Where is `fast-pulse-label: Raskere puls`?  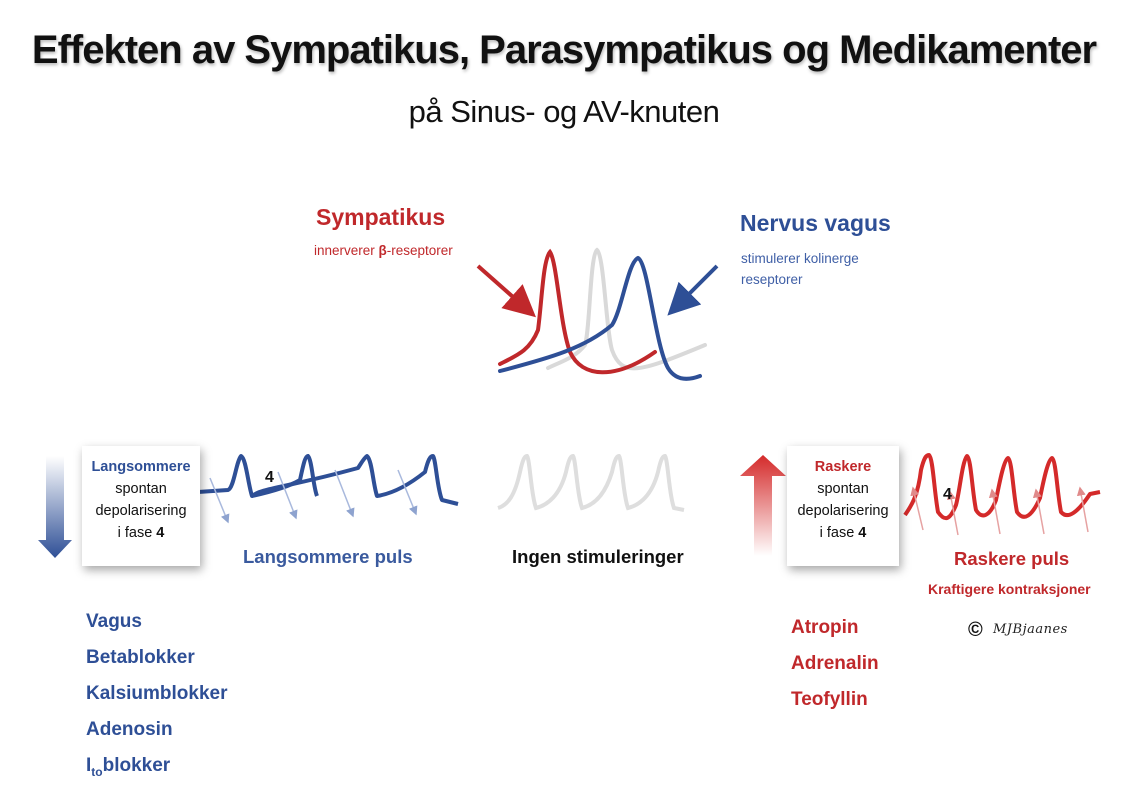
fast-pulse-label: Raskere puls is located at coordinates (1012, 558).